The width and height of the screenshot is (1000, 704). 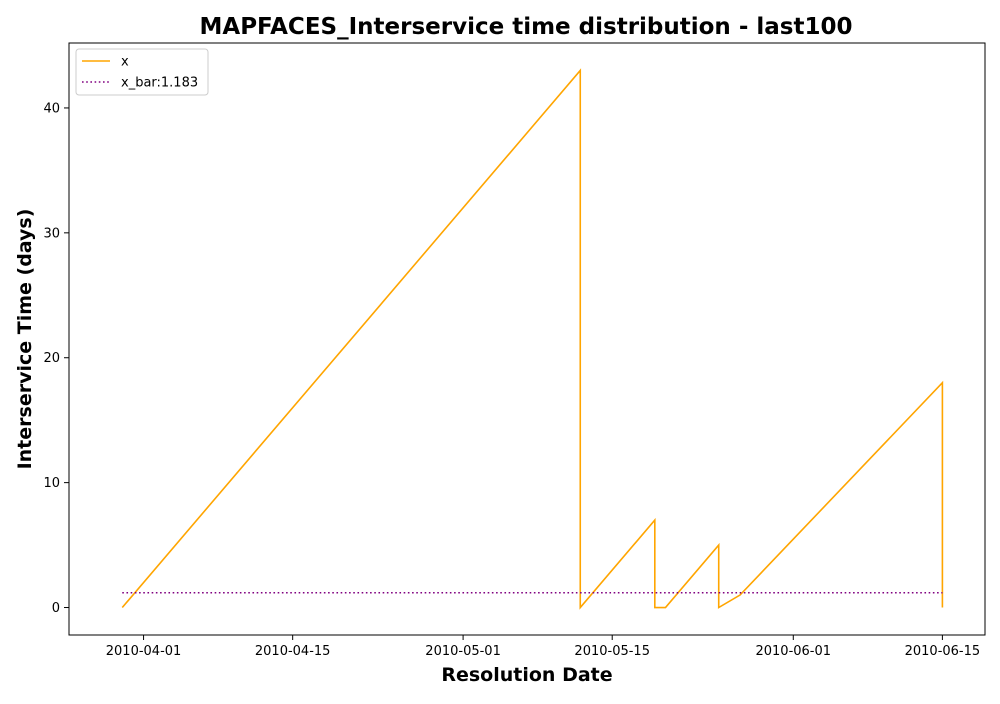 What do you see at coordinates (943, 651) in the screenshot?
I see `x-tick-label: 2010-06-15` at bounding box center [943, 651].